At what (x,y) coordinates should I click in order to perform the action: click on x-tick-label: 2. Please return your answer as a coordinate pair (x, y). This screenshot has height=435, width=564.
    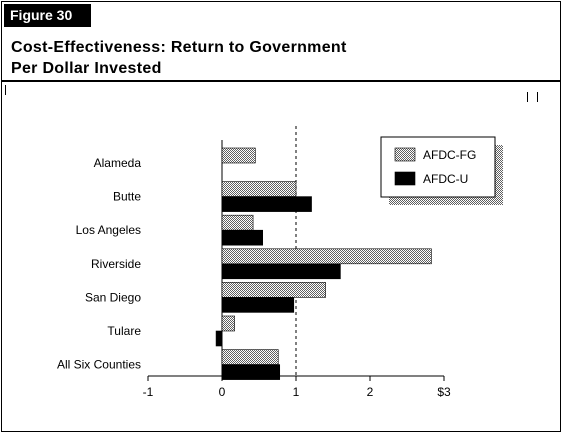
    Looking at the image, I should click on (370, 392).